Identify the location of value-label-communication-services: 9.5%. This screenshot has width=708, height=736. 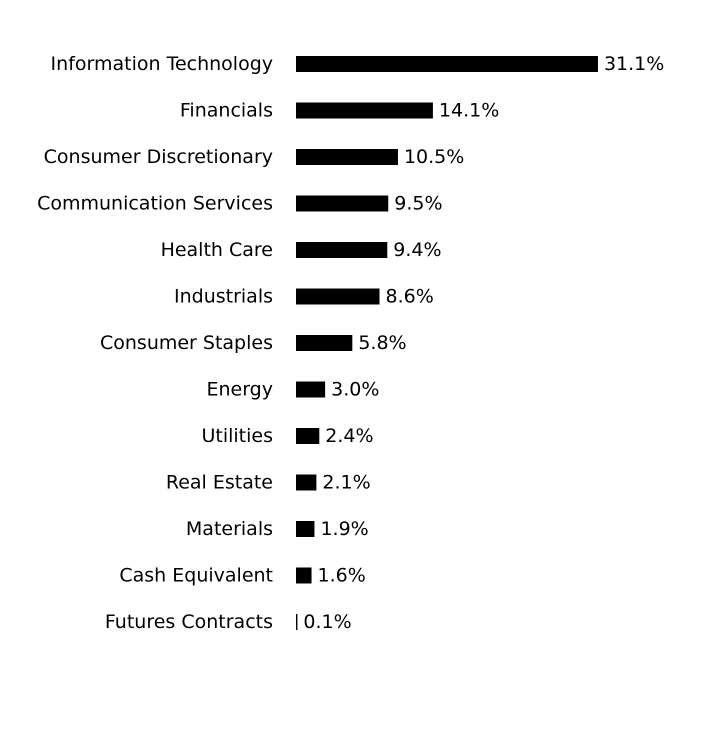
(418, 204).